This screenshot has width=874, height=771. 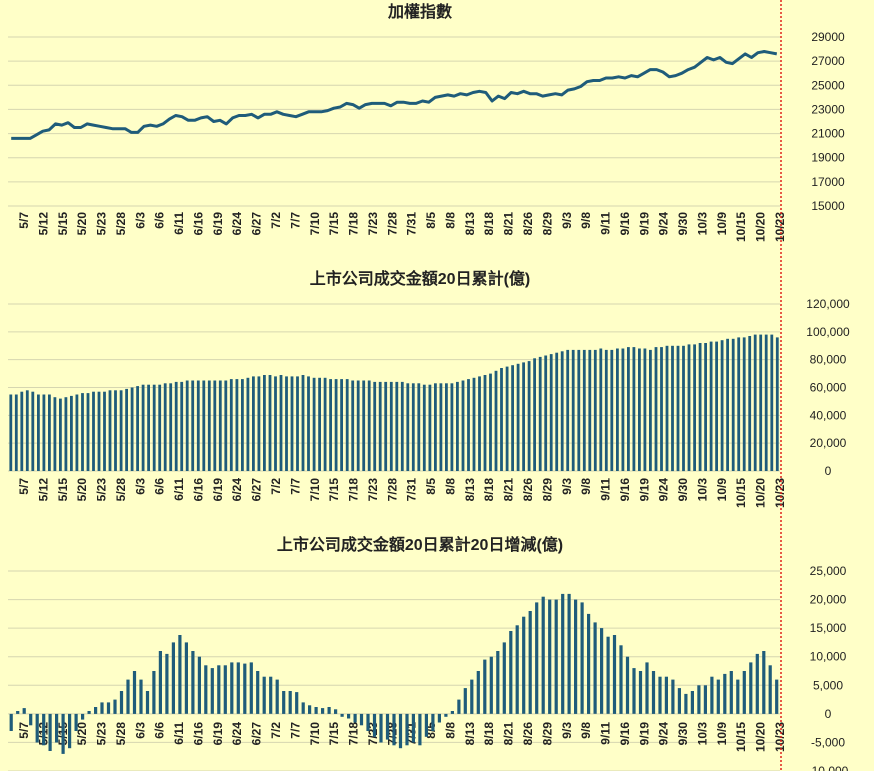 What do you see at coordinates (828, 85) in the screenshot?
I see `y-tick-label: 25000` at bounding box center [828, 85].